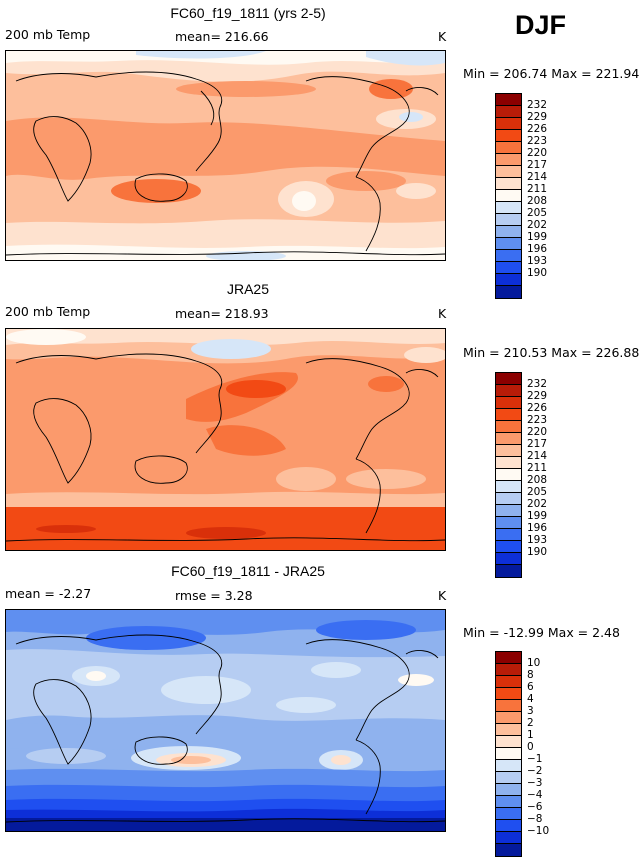 The image size is (642, 857). What do you see at coordinates (535, 759) in the screenshot?
I see `colorbar-tick-label: −1` at bounding box center [535, 759].